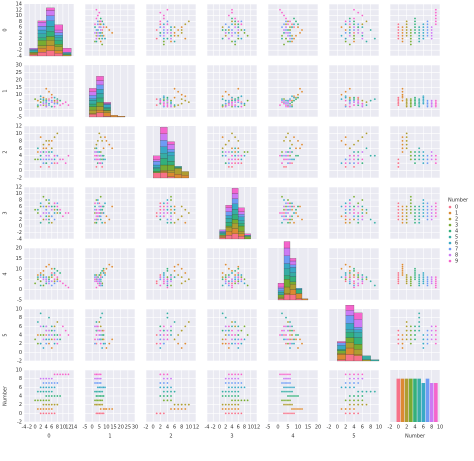 The width and height of the screenshot is (474, 461). Describe the element at coordinates (160, 428) in the screenshot. I see `x-tick-label: 2` at that location.